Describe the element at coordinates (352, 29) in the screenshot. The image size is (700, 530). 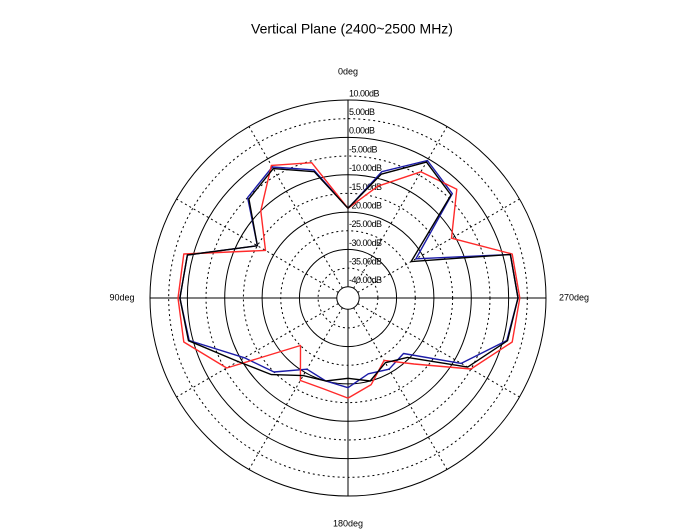
I see `chart-title: Vertical Plane (2400~2500 MHz)` at that location.